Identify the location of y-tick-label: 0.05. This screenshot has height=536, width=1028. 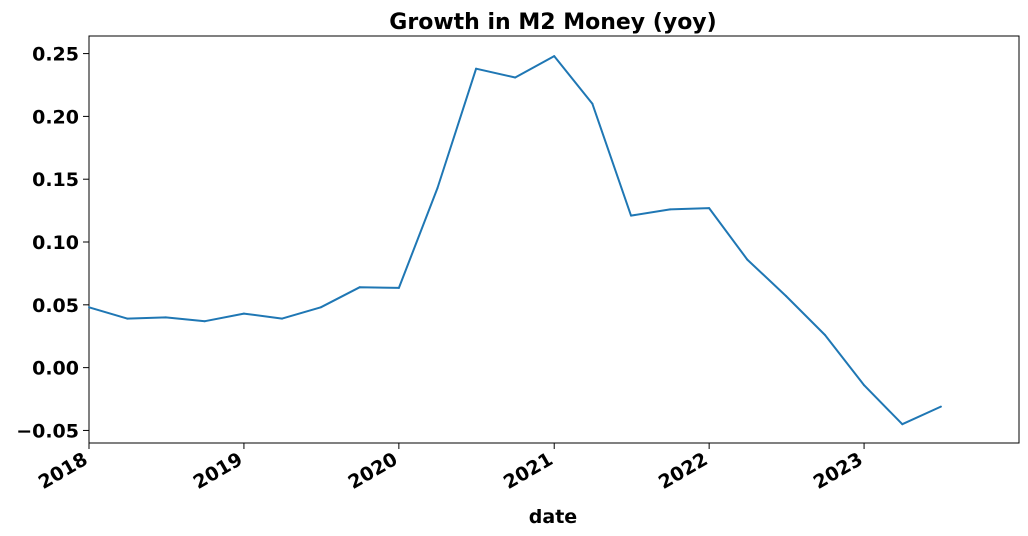
(55, 306).